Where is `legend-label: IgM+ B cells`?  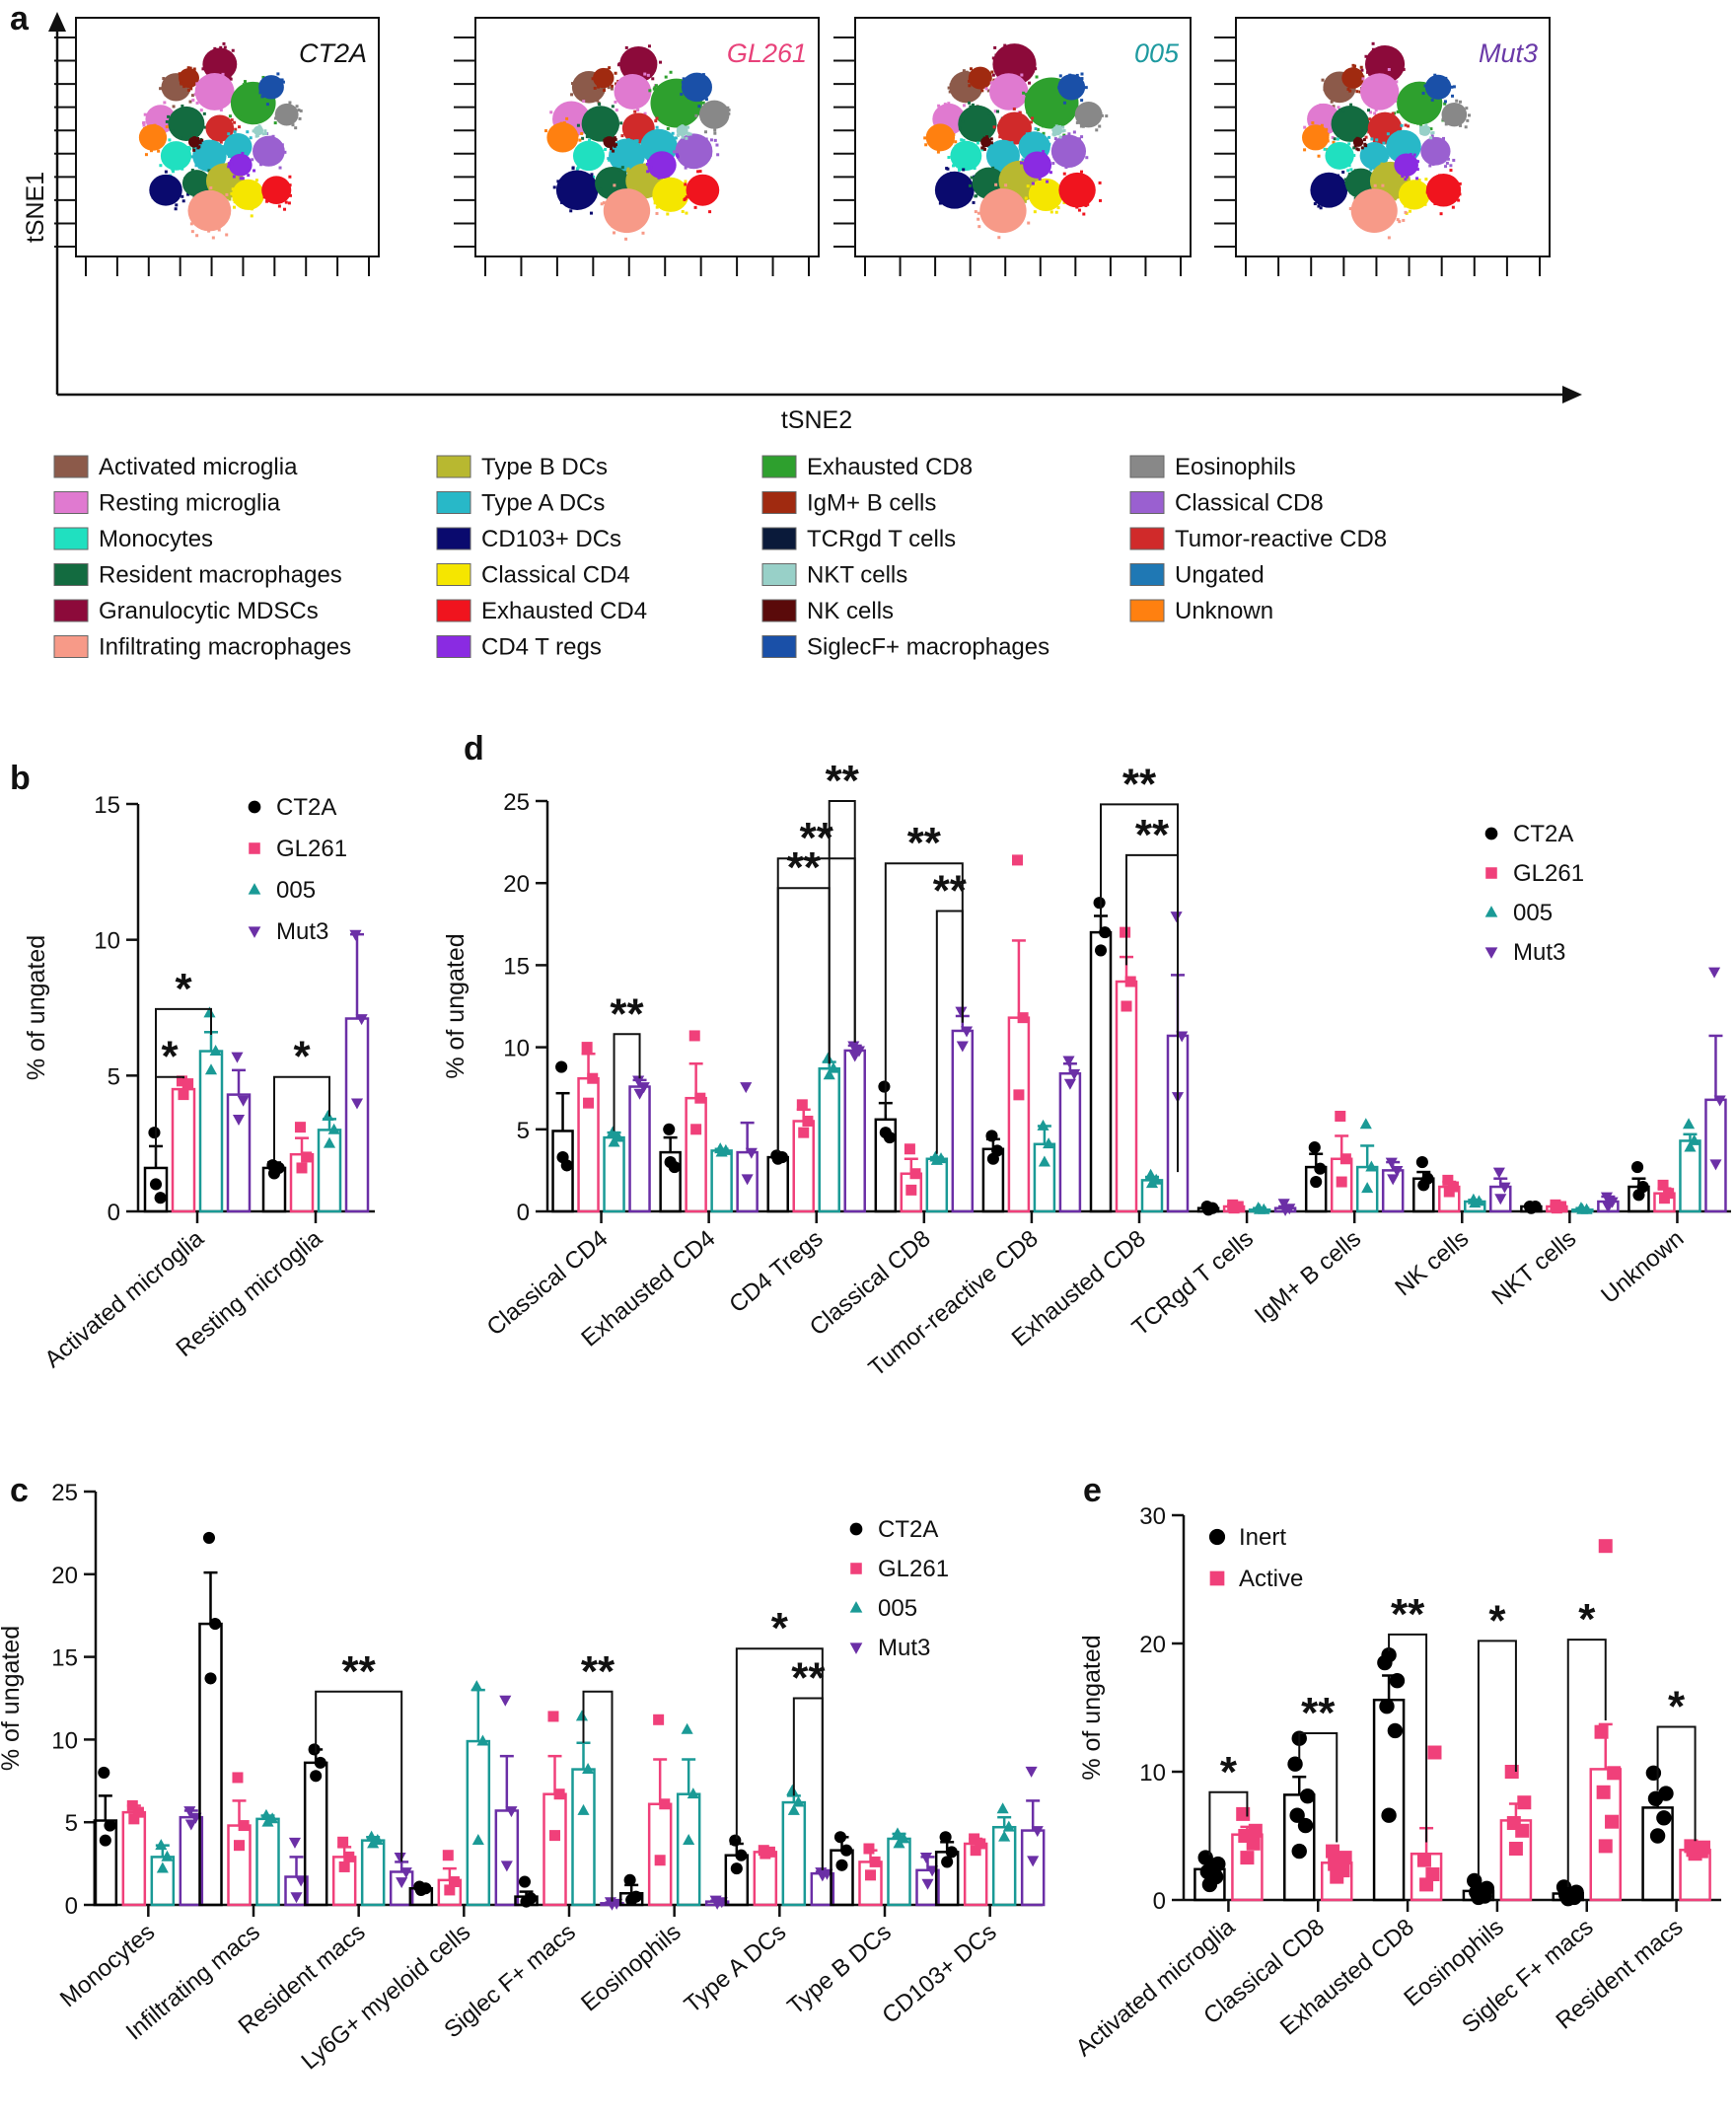
legend-label: IgM+ B cells is located at coordinates (871, 503).